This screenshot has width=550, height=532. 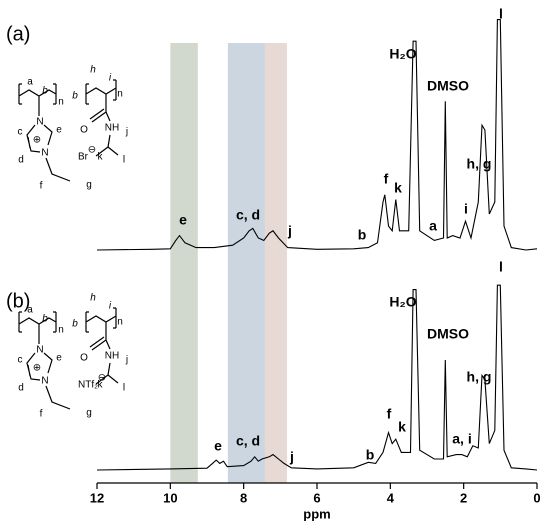 I want to click on panel-label: (b), so click(x=18, y=301).